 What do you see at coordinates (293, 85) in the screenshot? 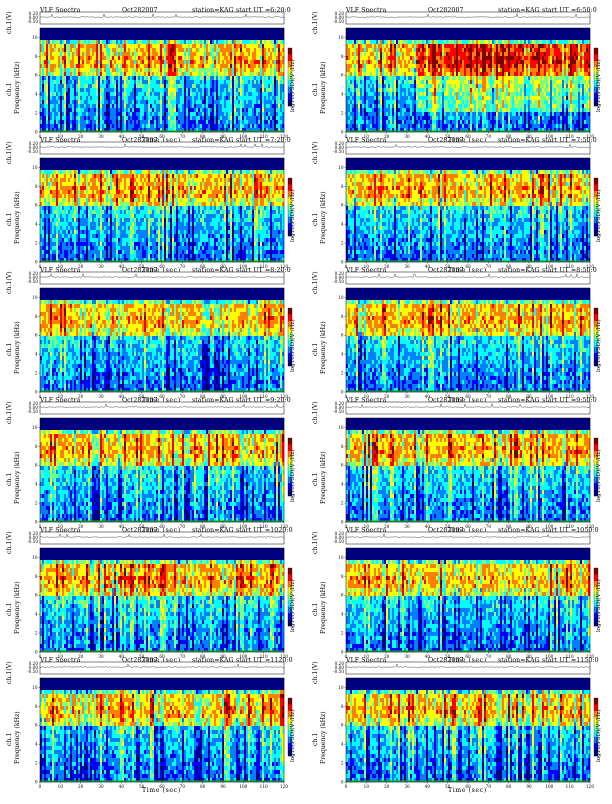
I see `colorbar-label: log10(PSD)(V²/Hz)` at bounding box center [293, 85].